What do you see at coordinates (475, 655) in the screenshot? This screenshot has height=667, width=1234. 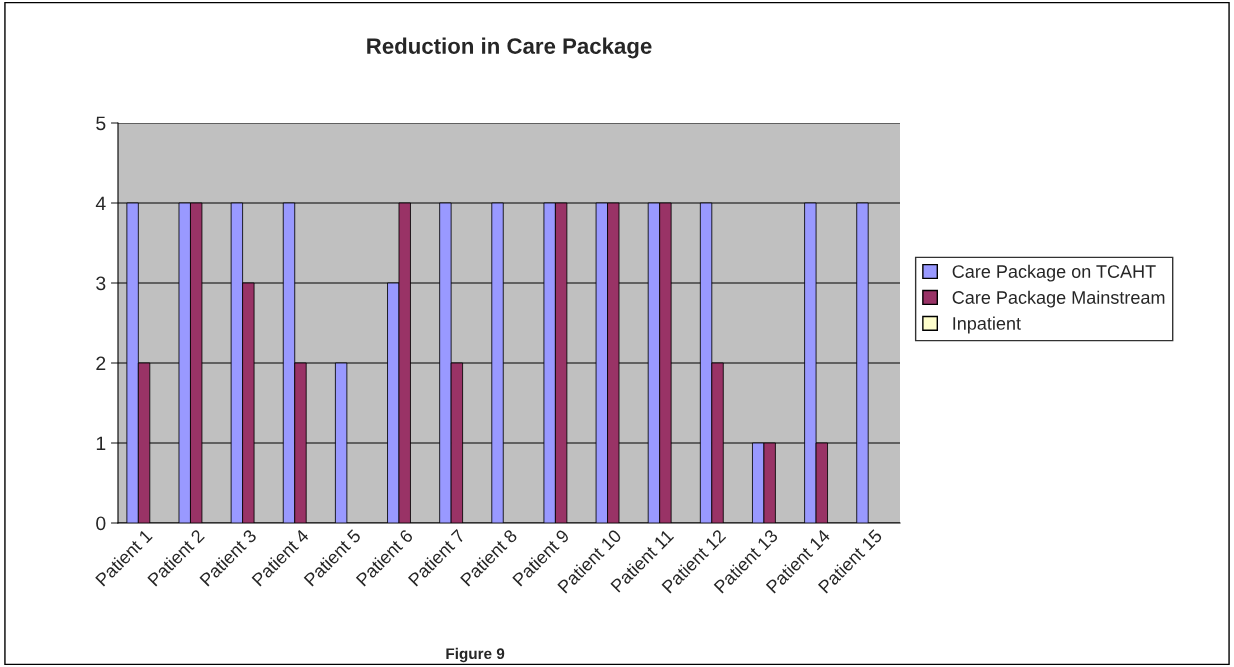 I see `caption: Figure 9` at bounding box center [475, 655].